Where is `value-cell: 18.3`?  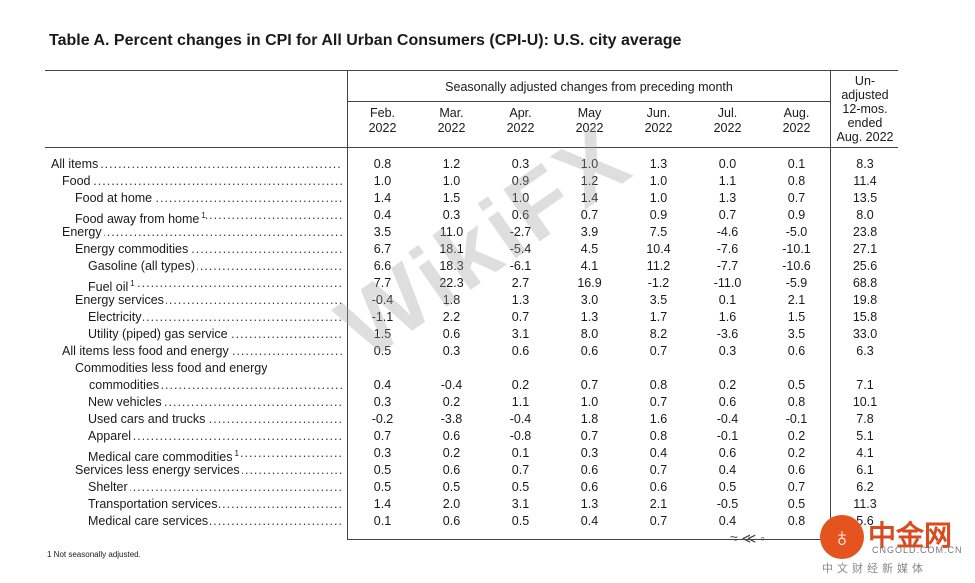
value-cell: 18.3 is located at coordinates (451, 266).